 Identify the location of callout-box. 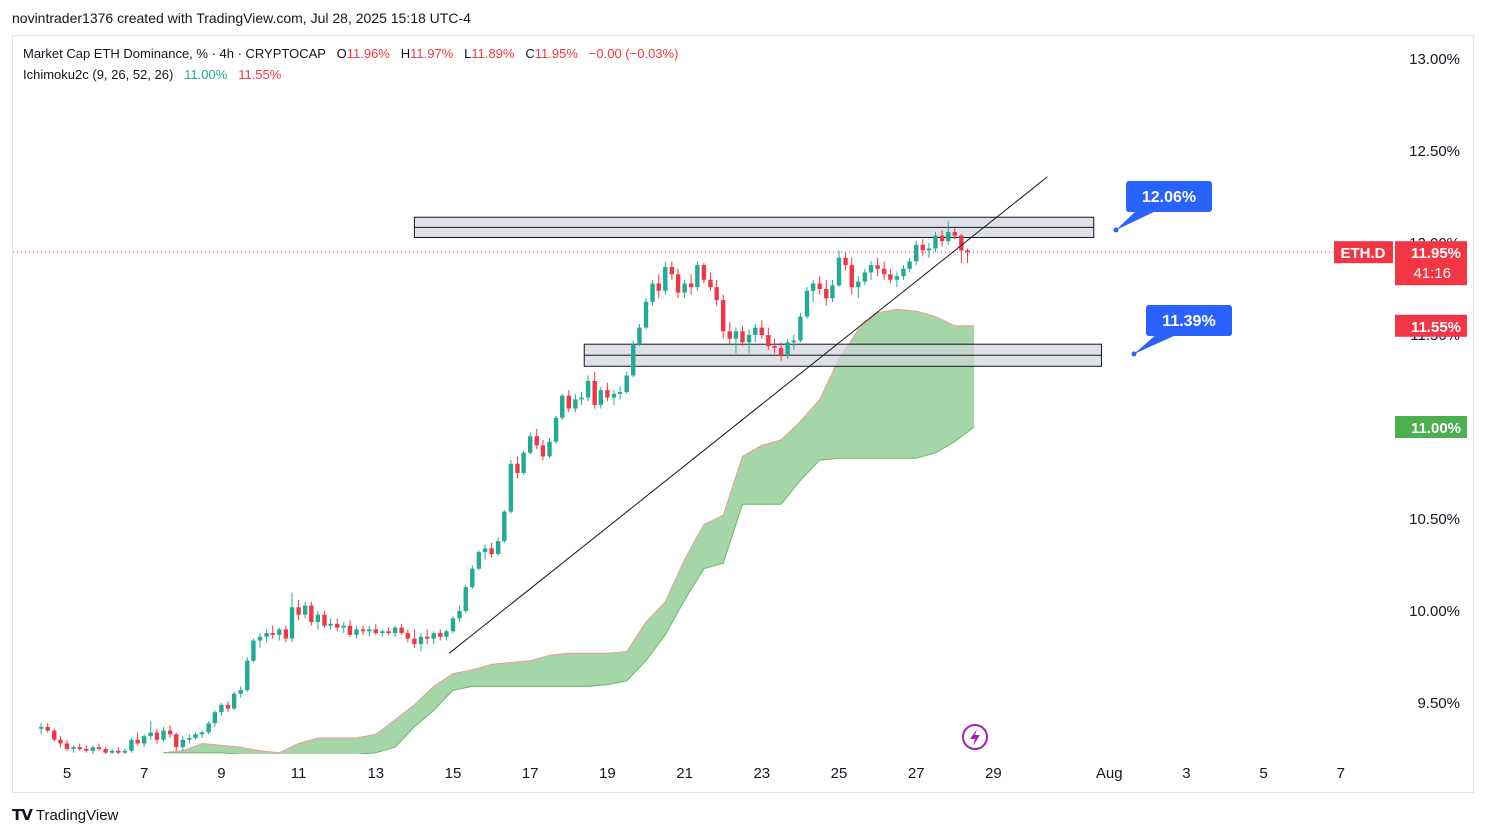
(1169, 196).